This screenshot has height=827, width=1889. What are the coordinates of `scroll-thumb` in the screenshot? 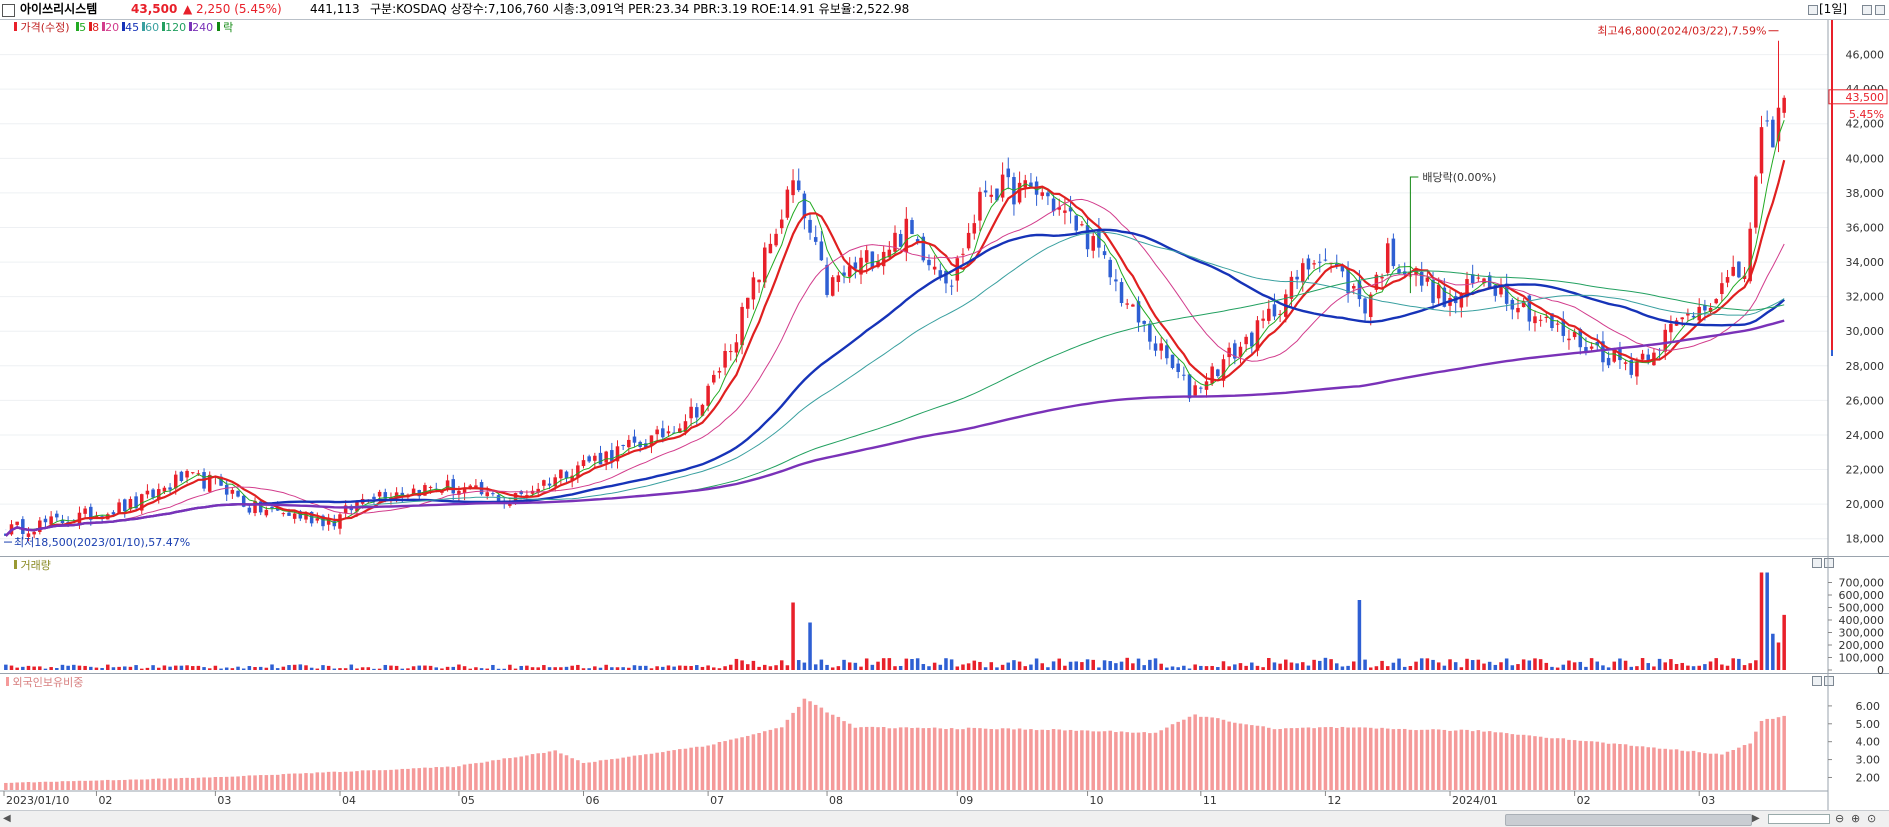 It's located at (1628, 820).